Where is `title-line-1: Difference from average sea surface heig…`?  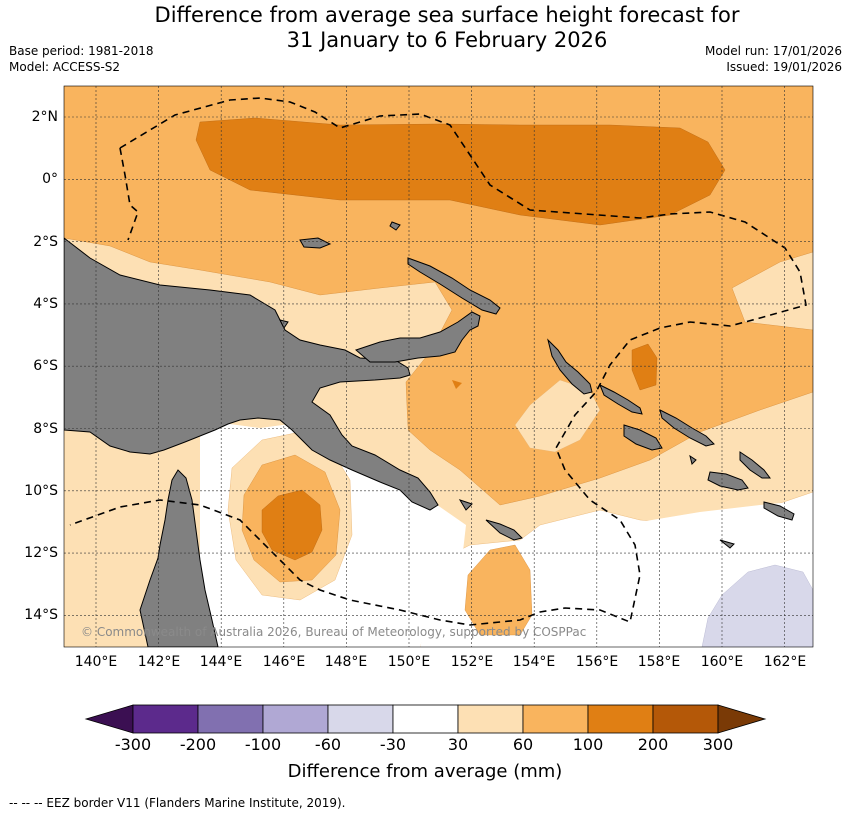
title-line-1: Difference from average sea surface heig… is located at coordinates (447, 15).